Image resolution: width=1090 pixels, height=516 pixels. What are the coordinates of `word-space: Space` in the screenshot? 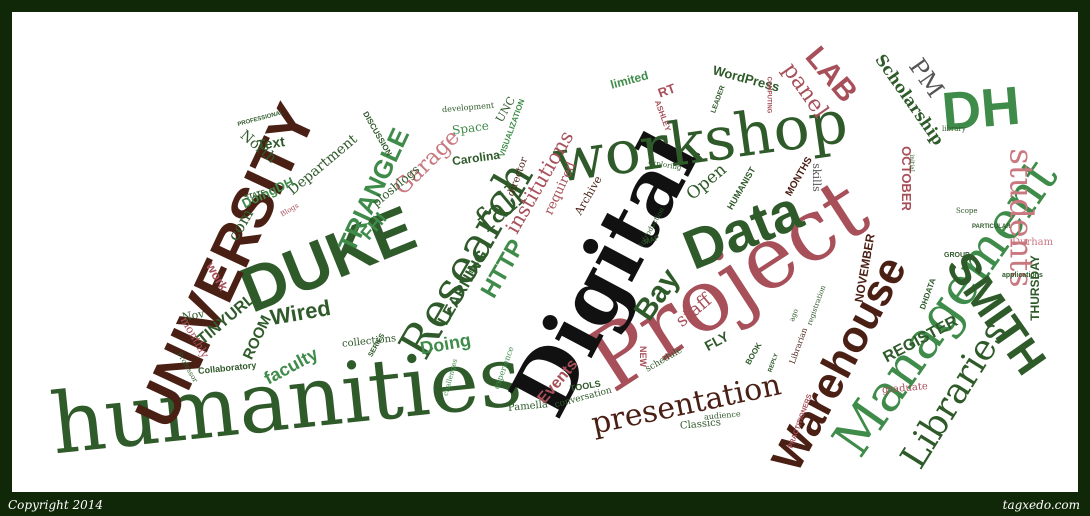 It's located at (470, 128).